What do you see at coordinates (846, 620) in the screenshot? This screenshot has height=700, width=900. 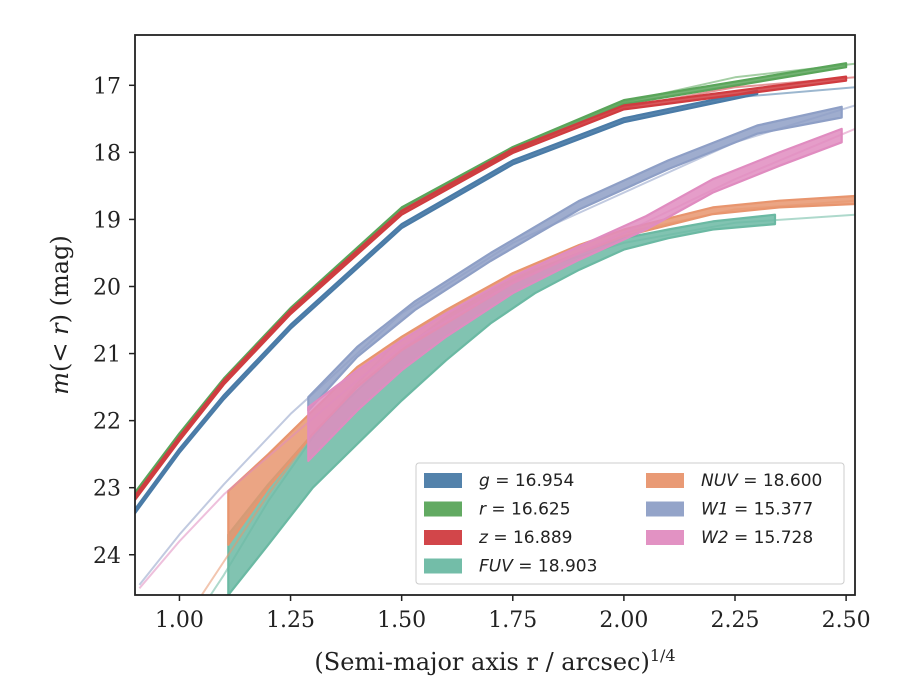 I see `x-tick-label: 2.50` at bounding box center [846, 620].